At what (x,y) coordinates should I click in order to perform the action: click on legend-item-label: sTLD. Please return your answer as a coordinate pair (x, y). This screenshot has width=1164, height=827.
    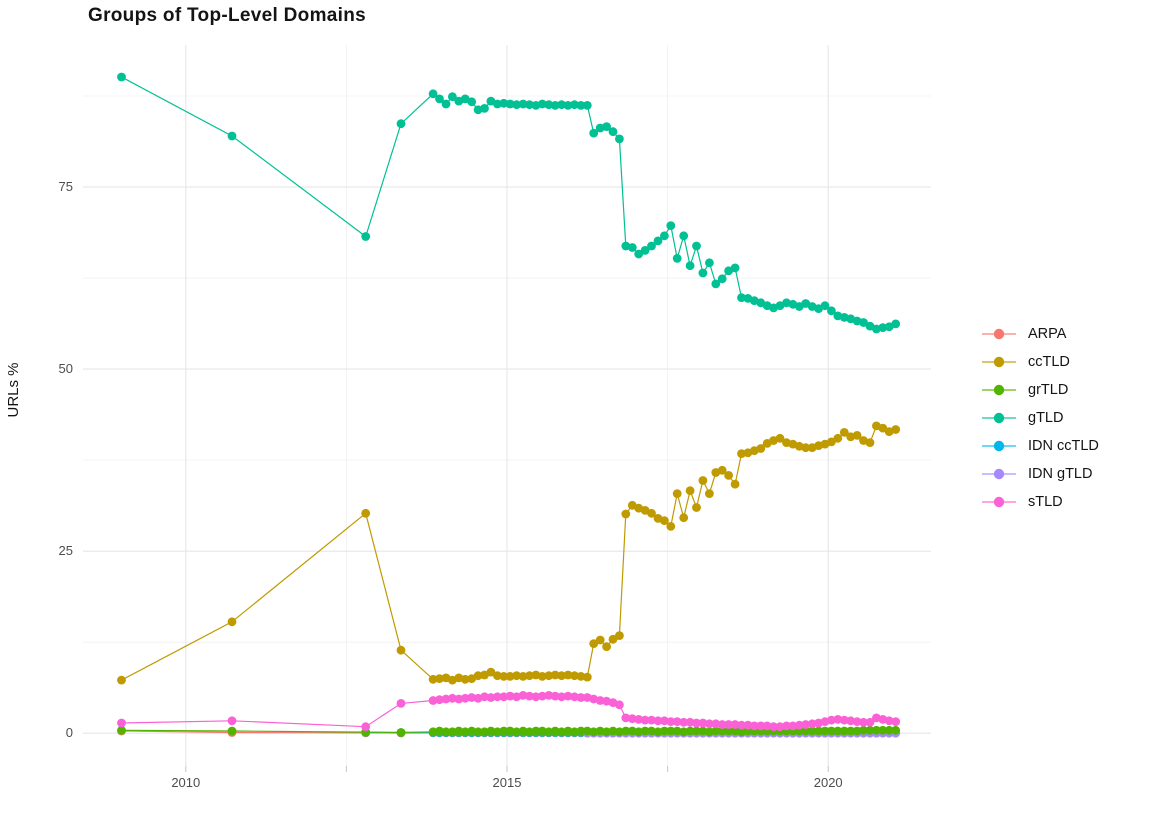
    Looking at the image, I should click on (1045, 502).